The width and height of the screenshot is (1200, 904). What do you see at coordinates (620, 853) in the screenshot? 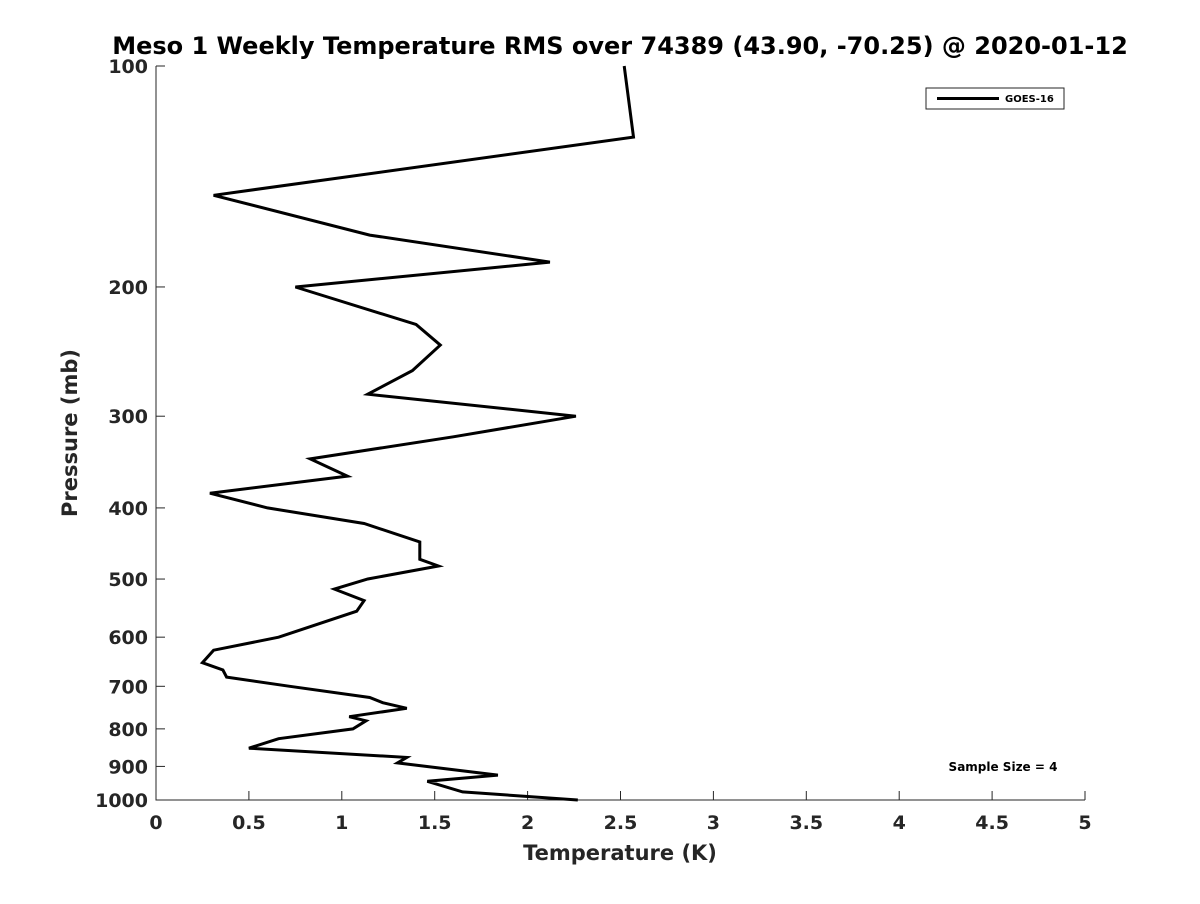
I see `x-axis-label: Temperature (K)` at bounding box center [620, 853].